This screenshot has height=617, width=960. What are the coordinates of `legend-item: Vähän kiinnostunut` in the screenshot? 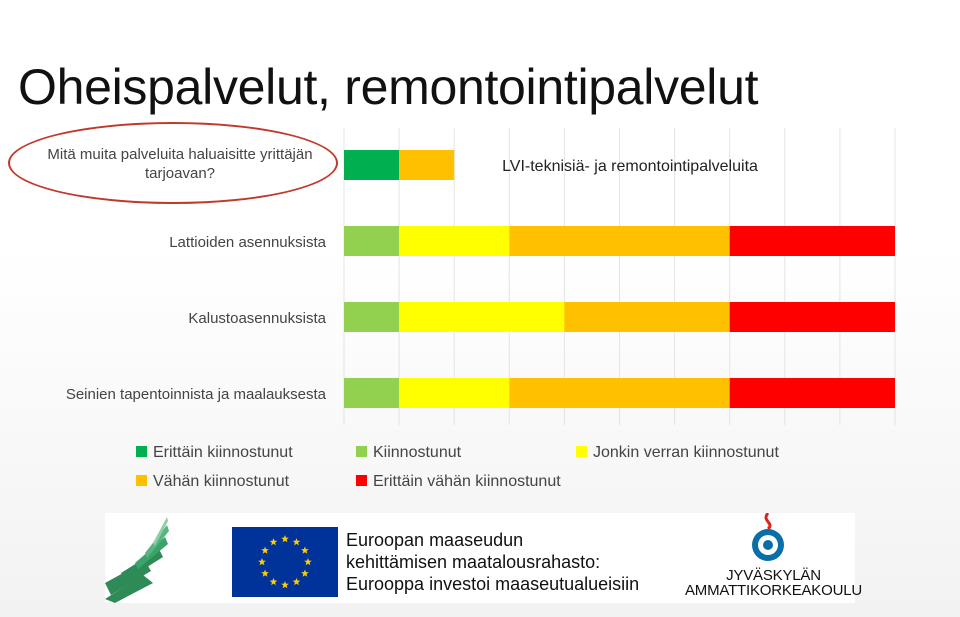 It's located at (212, 482).